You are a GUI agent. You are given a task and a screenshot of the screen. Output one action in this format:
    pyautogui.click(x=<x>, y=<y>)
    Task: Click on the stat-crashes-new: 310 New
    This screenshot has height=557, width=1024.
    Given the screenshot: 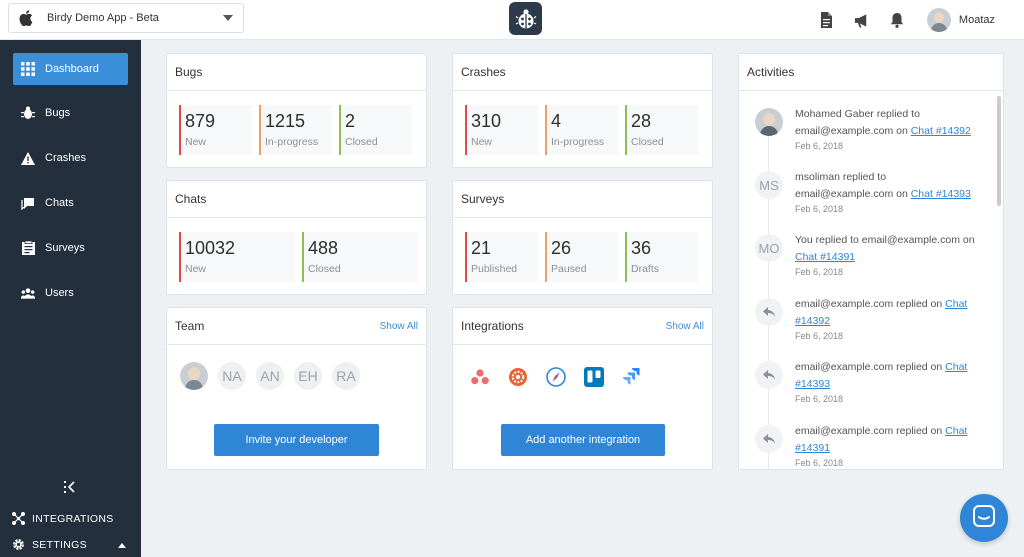 What is the action you would take?
    pyautogui.click(x=501, y=130)
    